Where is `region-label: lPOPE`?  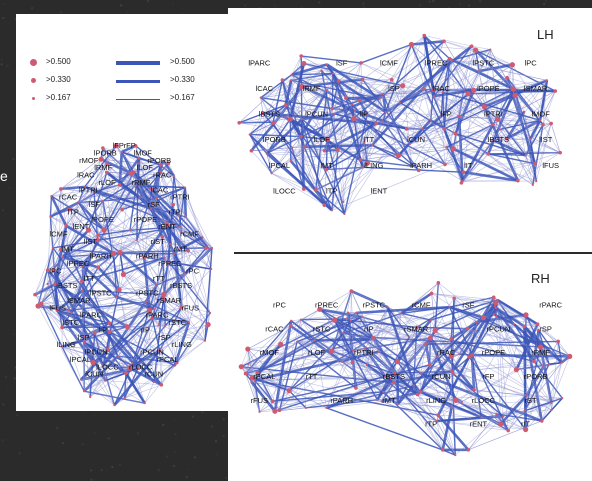
region-label: lPOPE is located at coordinates (488, 88).